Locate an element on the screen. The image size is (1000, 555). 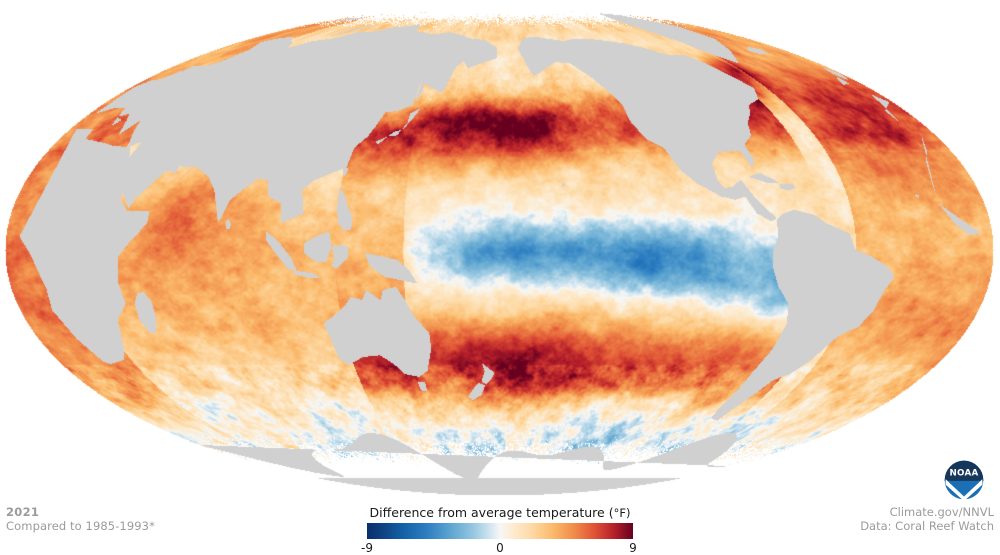
svg-text: NOAA is located at coordinates (964, 473).